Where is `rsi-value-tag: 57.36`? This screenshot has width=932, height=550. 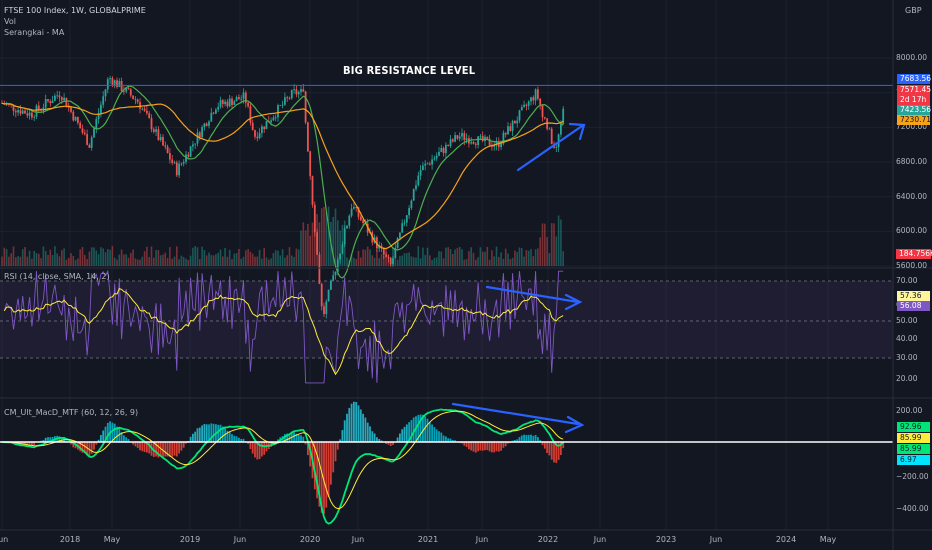 rsi-value-tag: 57.36 is located at coordinates (913, 296).